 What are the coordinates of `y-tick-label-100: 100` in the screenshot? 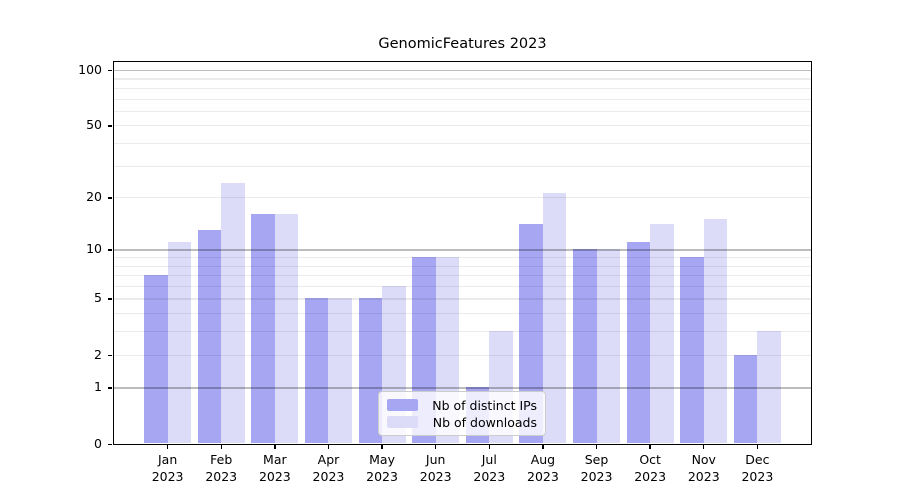 It's located at (90, 69).